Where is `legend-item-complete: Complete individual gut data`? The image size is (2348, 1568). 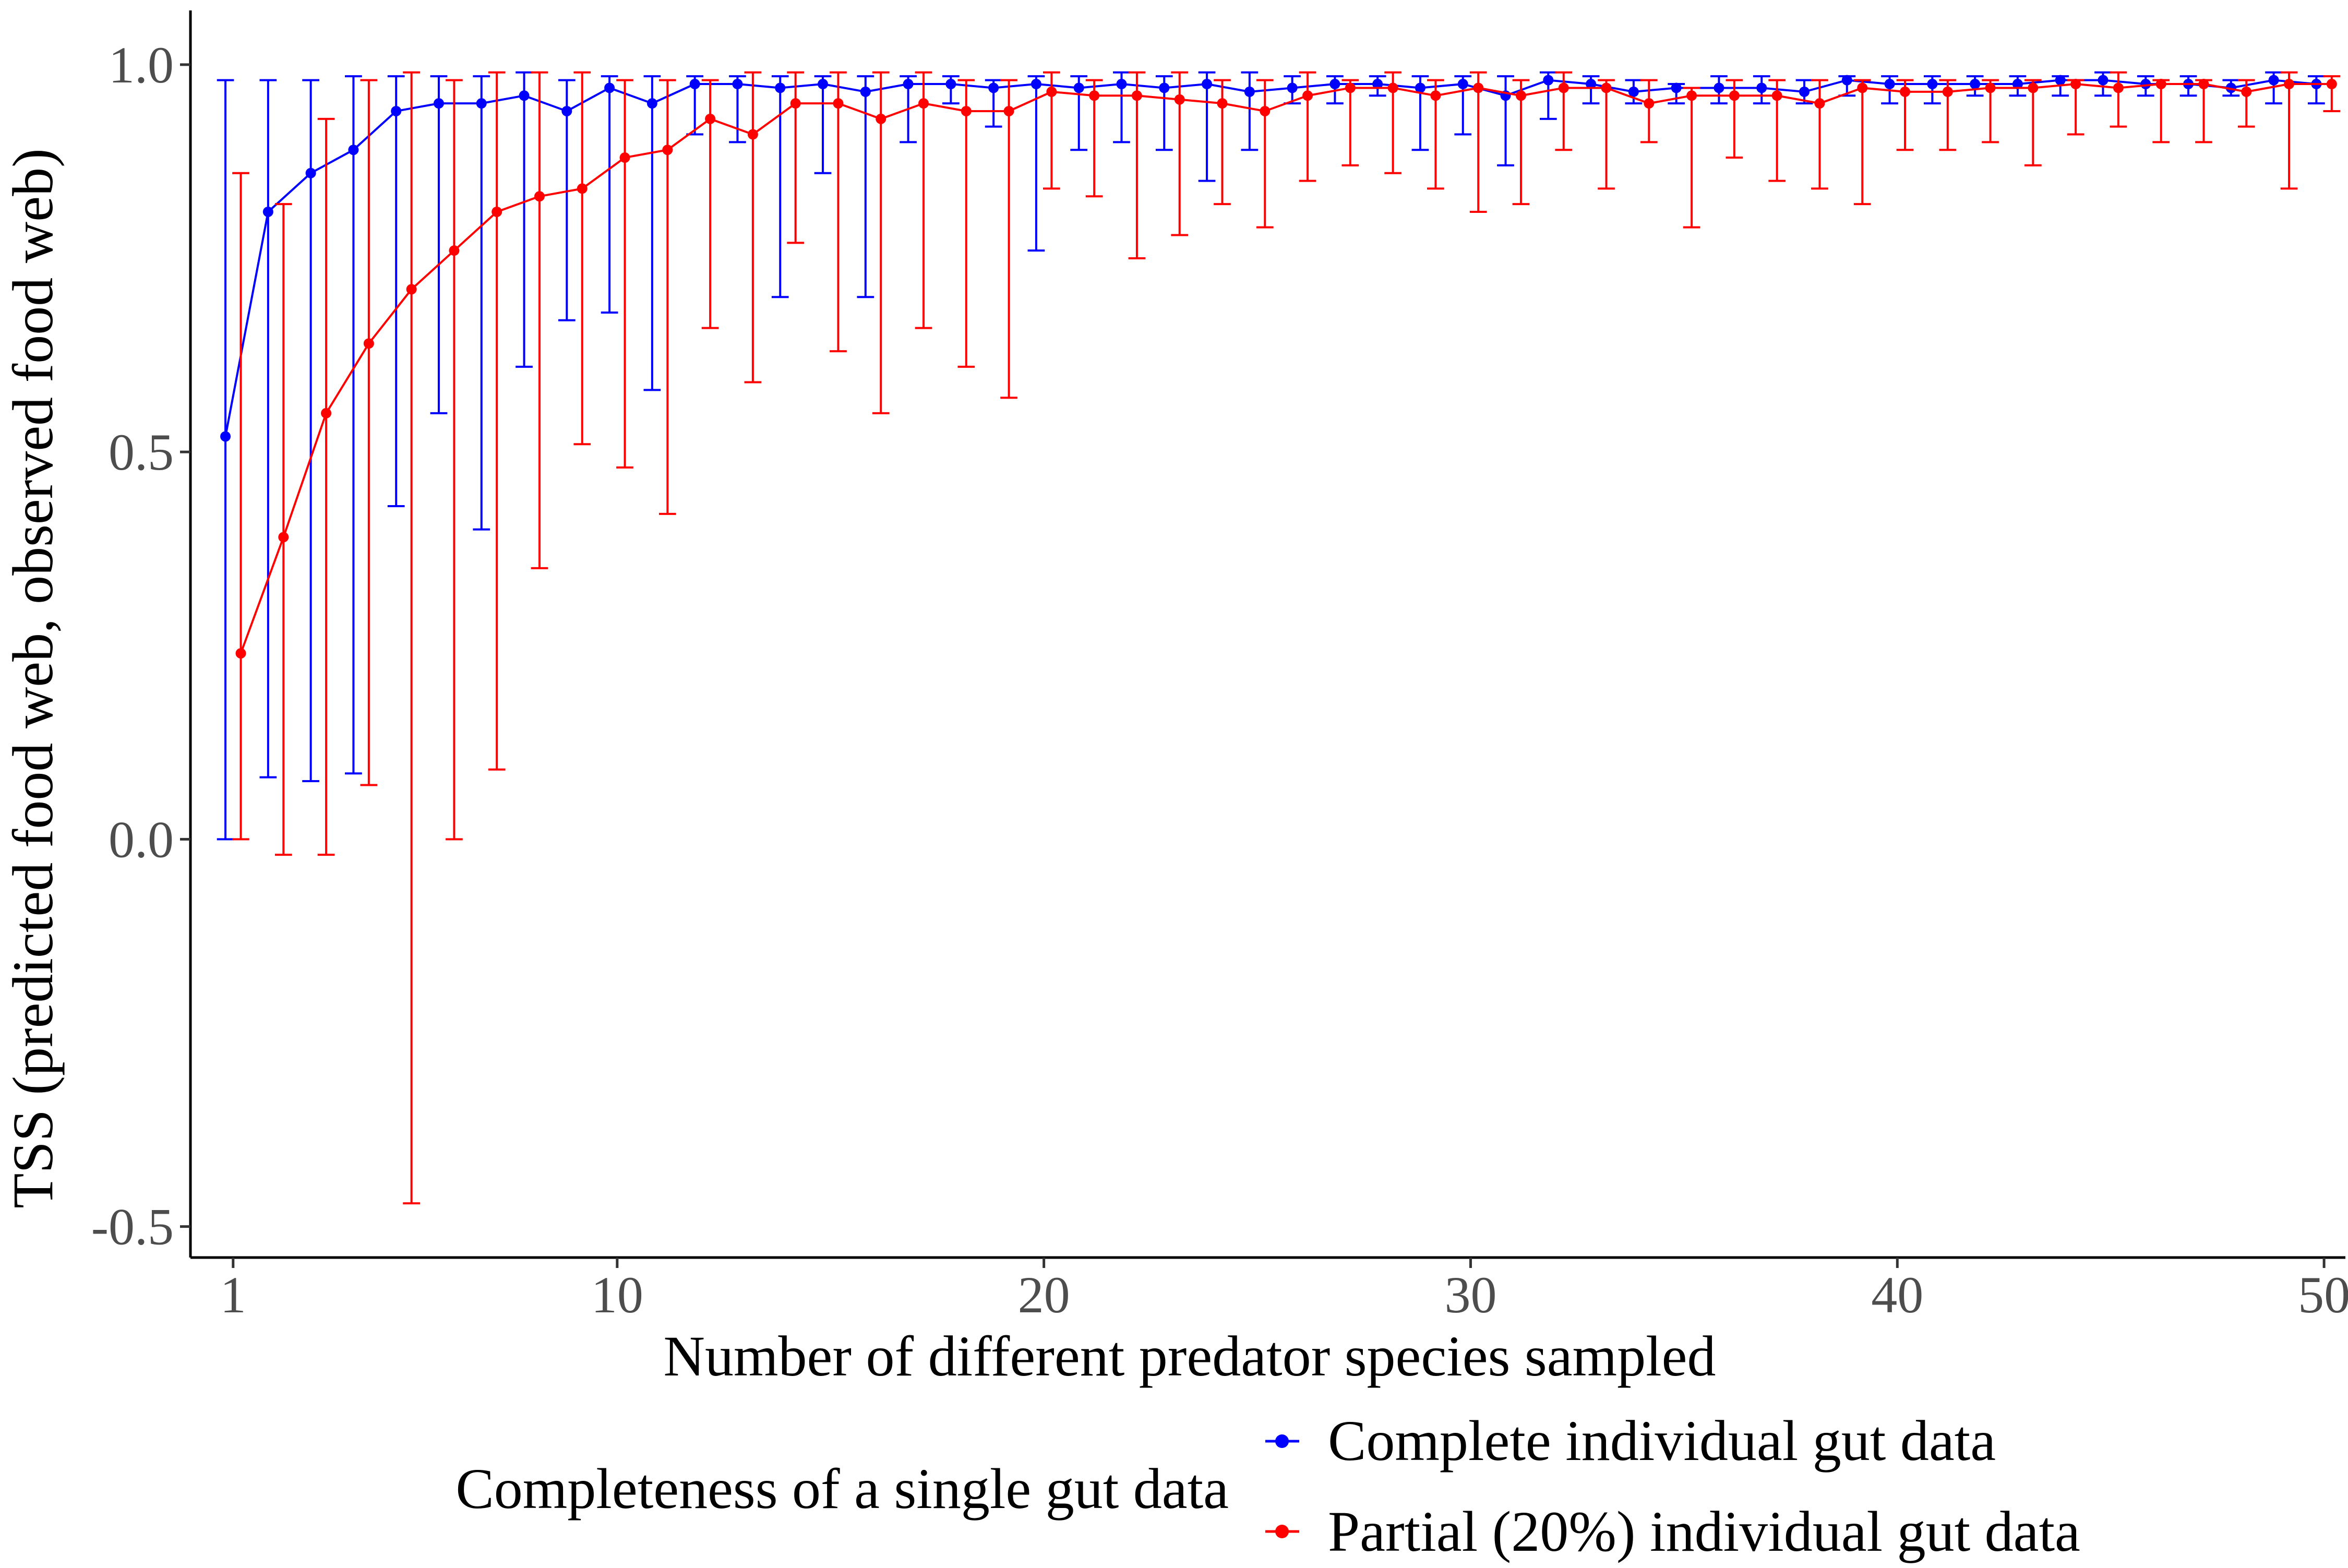
legend-item-complete: Complete individual gut data is located at coordinates (1631, 1441).